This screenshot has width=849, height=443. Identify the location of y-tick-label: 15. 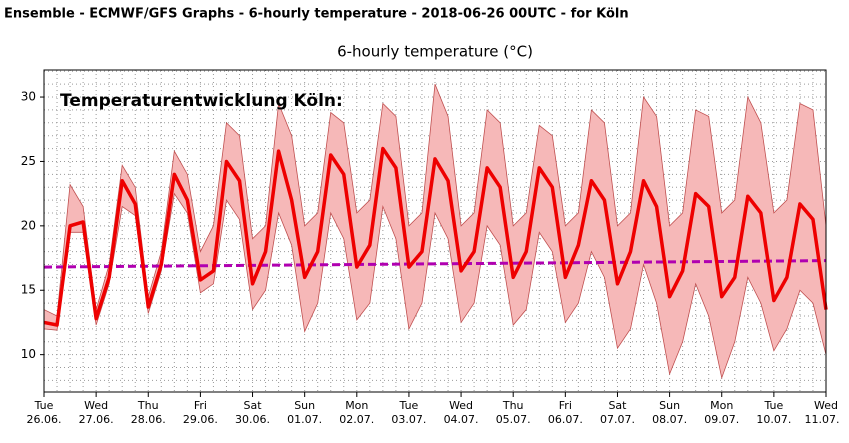
(28, 290).